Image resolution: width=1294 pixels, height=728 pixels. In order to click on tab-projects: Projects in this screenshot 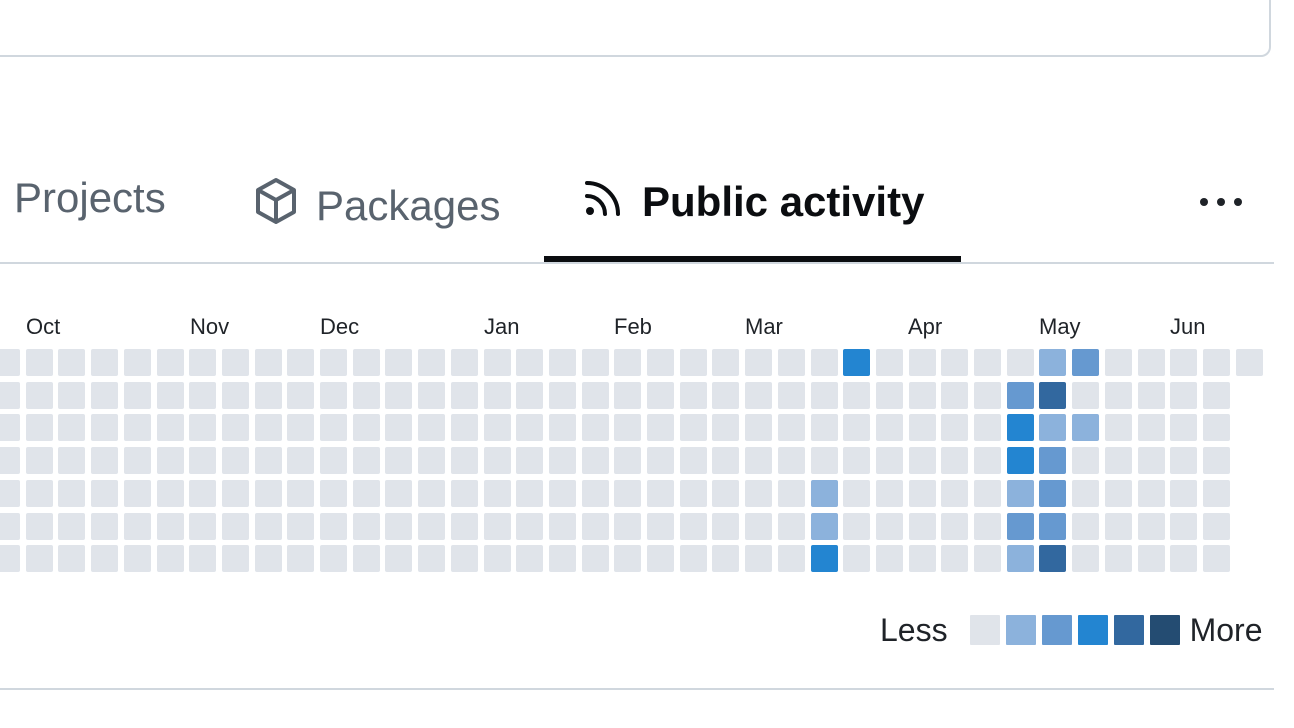, I will do `click(90, 198)`.